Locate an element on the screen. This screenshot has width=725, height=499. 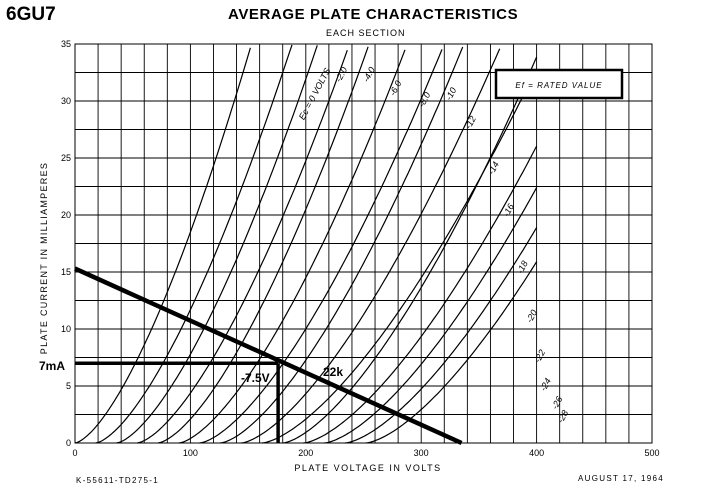
ef-note-box: Ef = RATED VALUE is located at coordinates (559, 84).